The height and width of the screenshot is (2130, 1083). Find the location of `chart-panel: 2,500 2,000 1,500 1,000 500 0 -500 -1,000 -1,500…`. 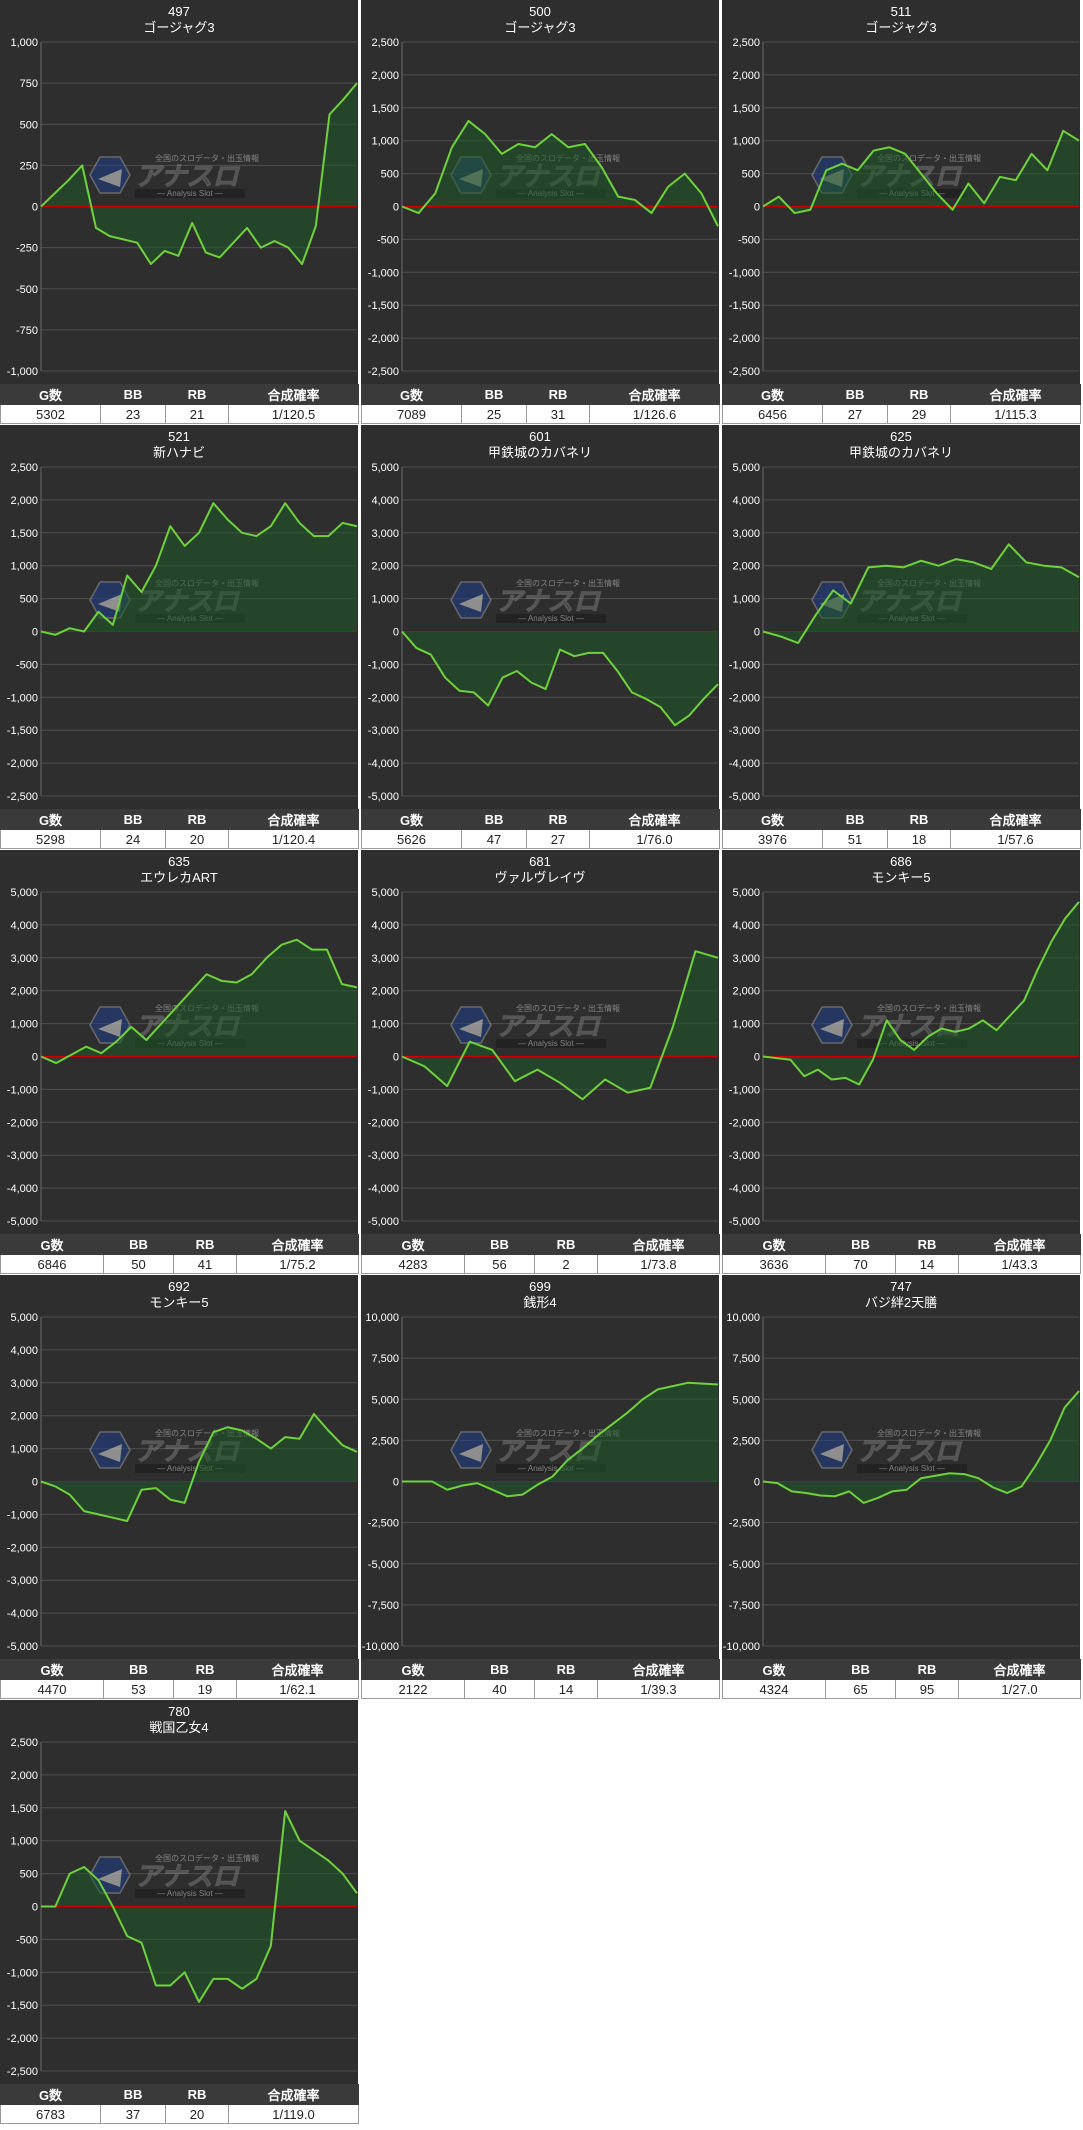

chart-panel: 2,500 2,000 1,500 1,000 500 0 -500 -1,000 -1,500… is located at coordinates (901, 212).